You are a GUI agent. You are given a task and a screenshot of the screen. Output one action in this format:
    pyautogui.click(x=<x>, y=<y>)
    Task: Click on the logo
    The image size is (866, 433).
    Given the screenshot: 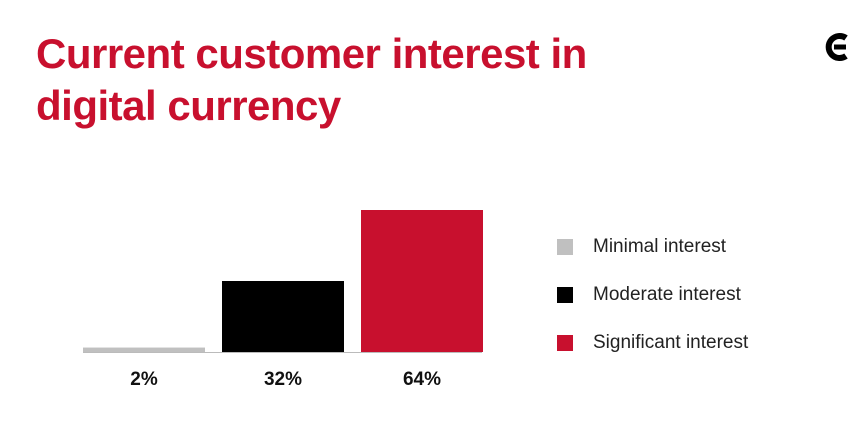 What is the action you would take?
    pyautogui.click(x=836, y=47)
    